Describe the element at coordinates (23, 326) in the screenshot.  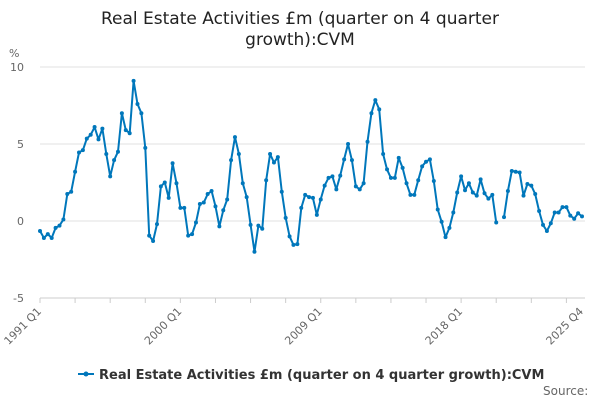
I see `x-tick-label: 1991 Q1` at that location.